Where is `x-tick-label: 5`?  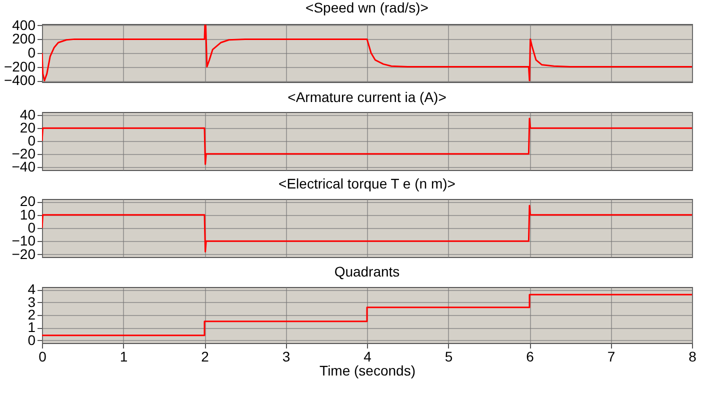
x-tick-label: 5 is located at coordinates (448, 356).